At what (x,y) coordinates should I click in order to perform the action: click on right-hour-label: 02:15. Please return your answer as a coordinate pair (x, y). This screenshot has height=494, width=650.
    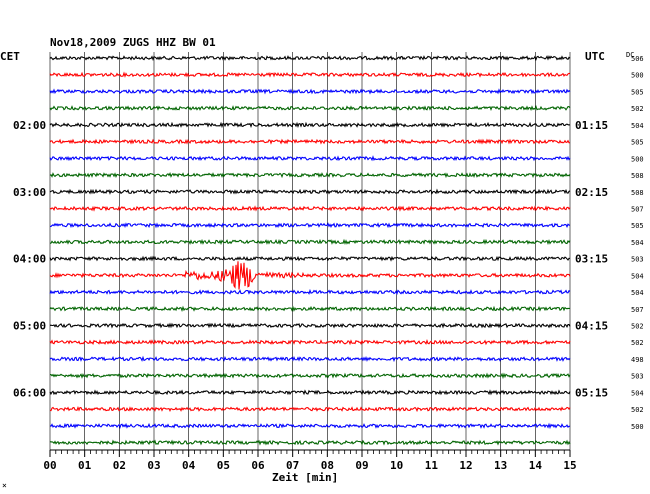
    Looking at the image, I should click on (591, 192).